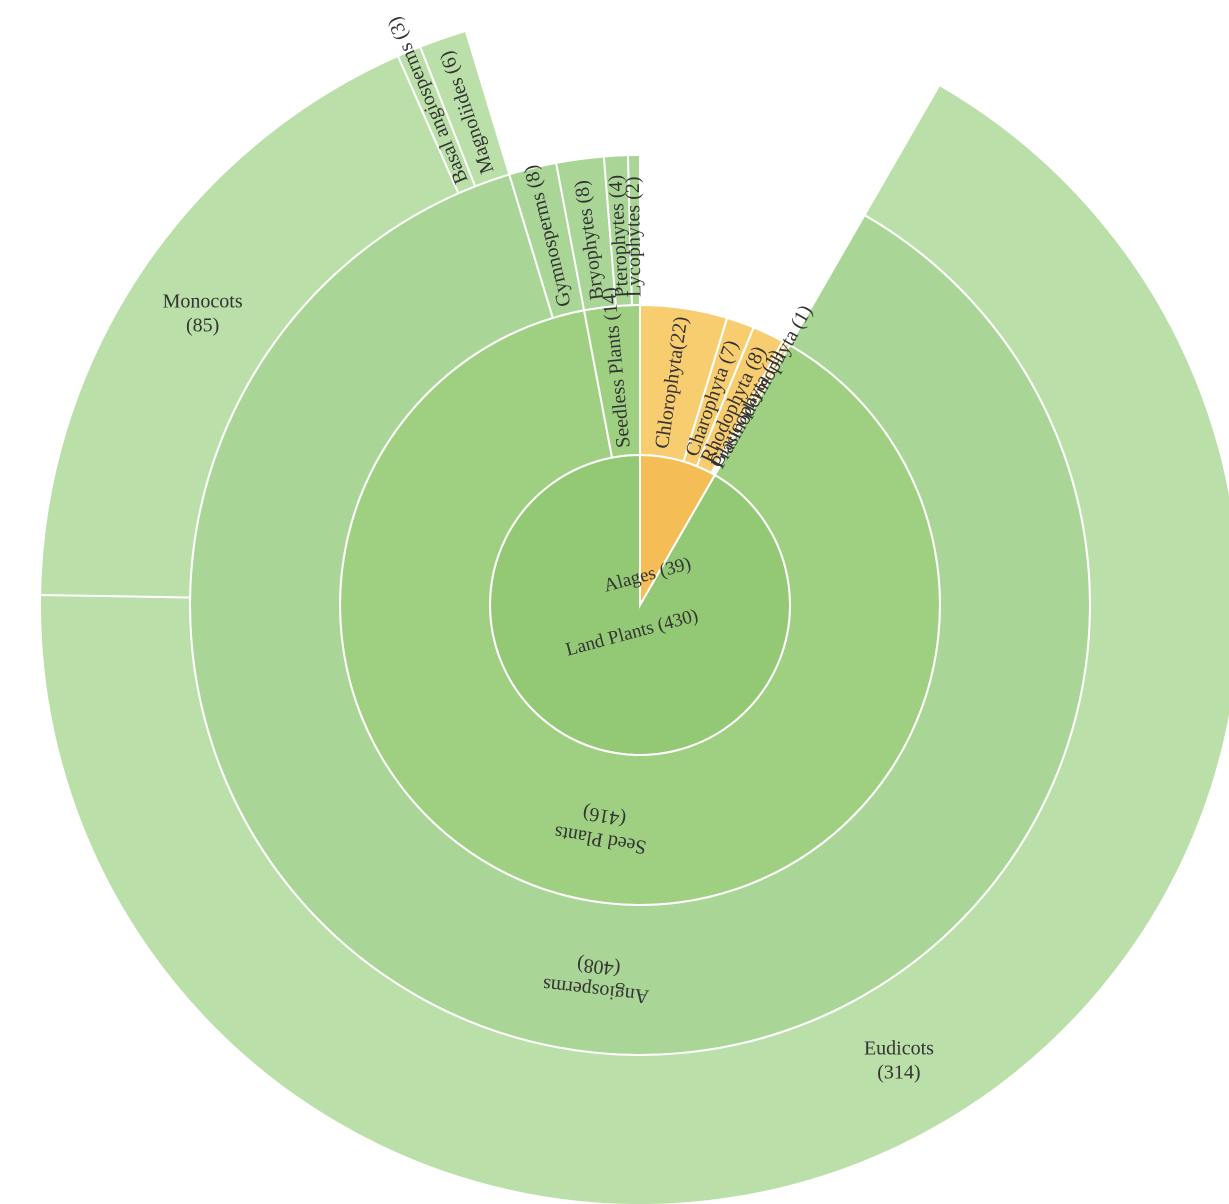  Describe the element at coordinates (899, 1060) in the screenshot. I see `label-eudicots: Eudicots (314)` at that location.